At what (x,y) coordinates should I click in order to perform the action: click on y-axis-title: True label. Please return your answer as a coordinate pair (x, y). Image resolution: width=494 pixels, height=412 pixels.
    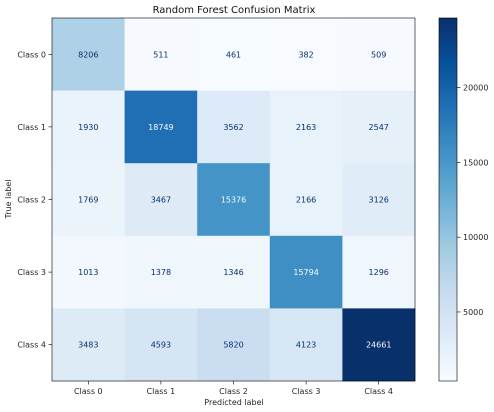
    Looking at the image, I should click on (8, 200).